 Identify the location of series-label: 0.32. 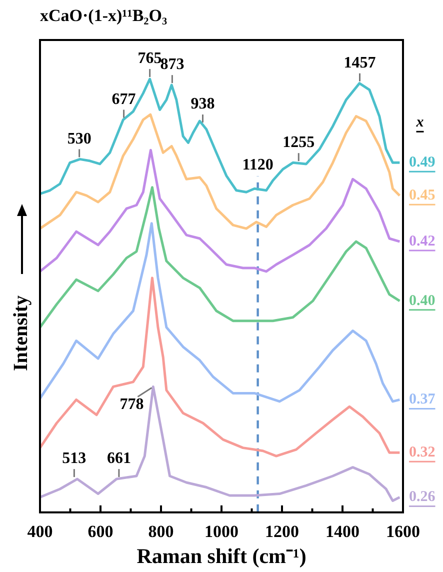
(422, 452).